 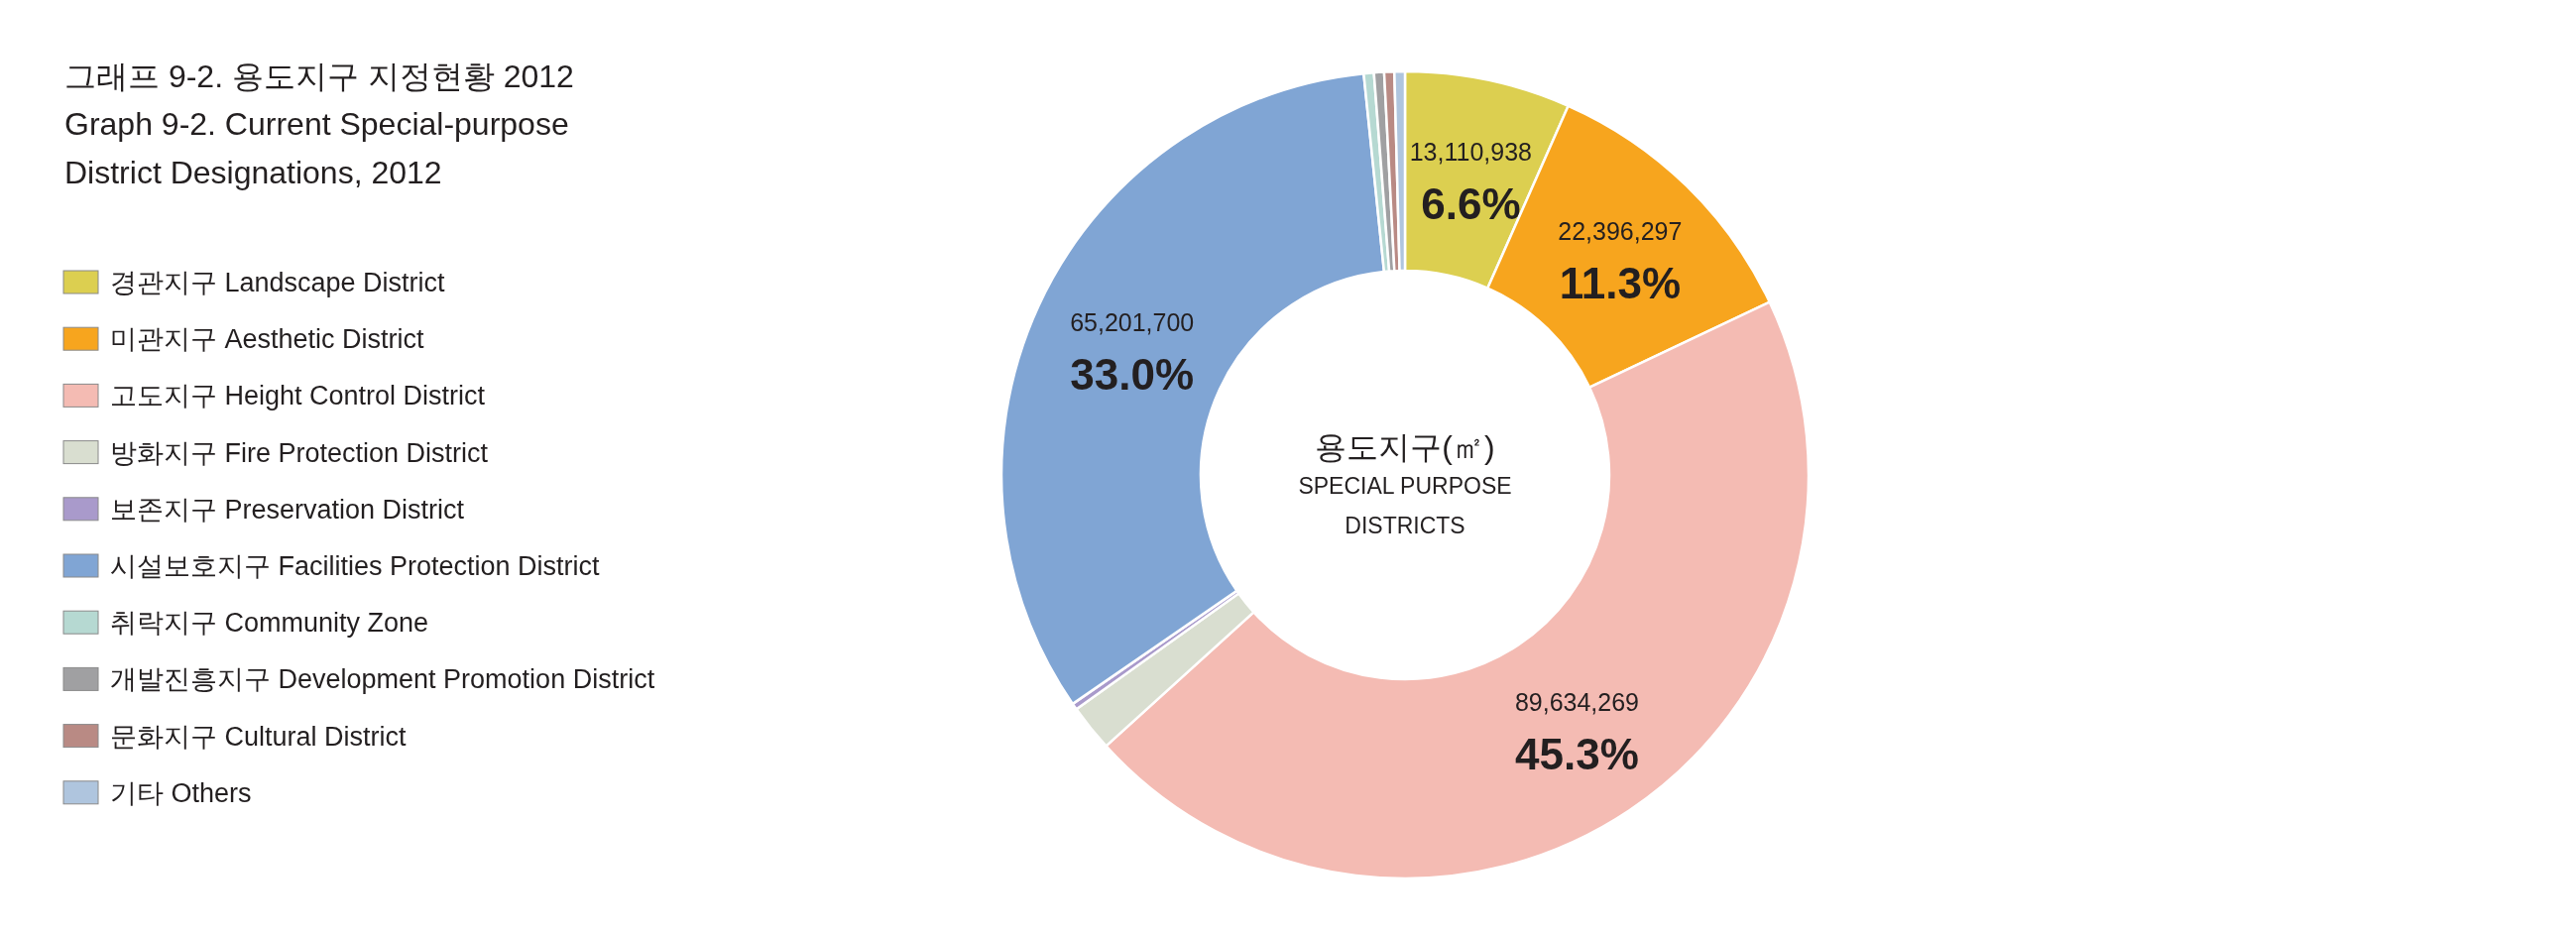 What do you see at coordinates (181, 792) in the screenshot?
I see `legend-label: 기타 Others` at bounding box center [181, 792].